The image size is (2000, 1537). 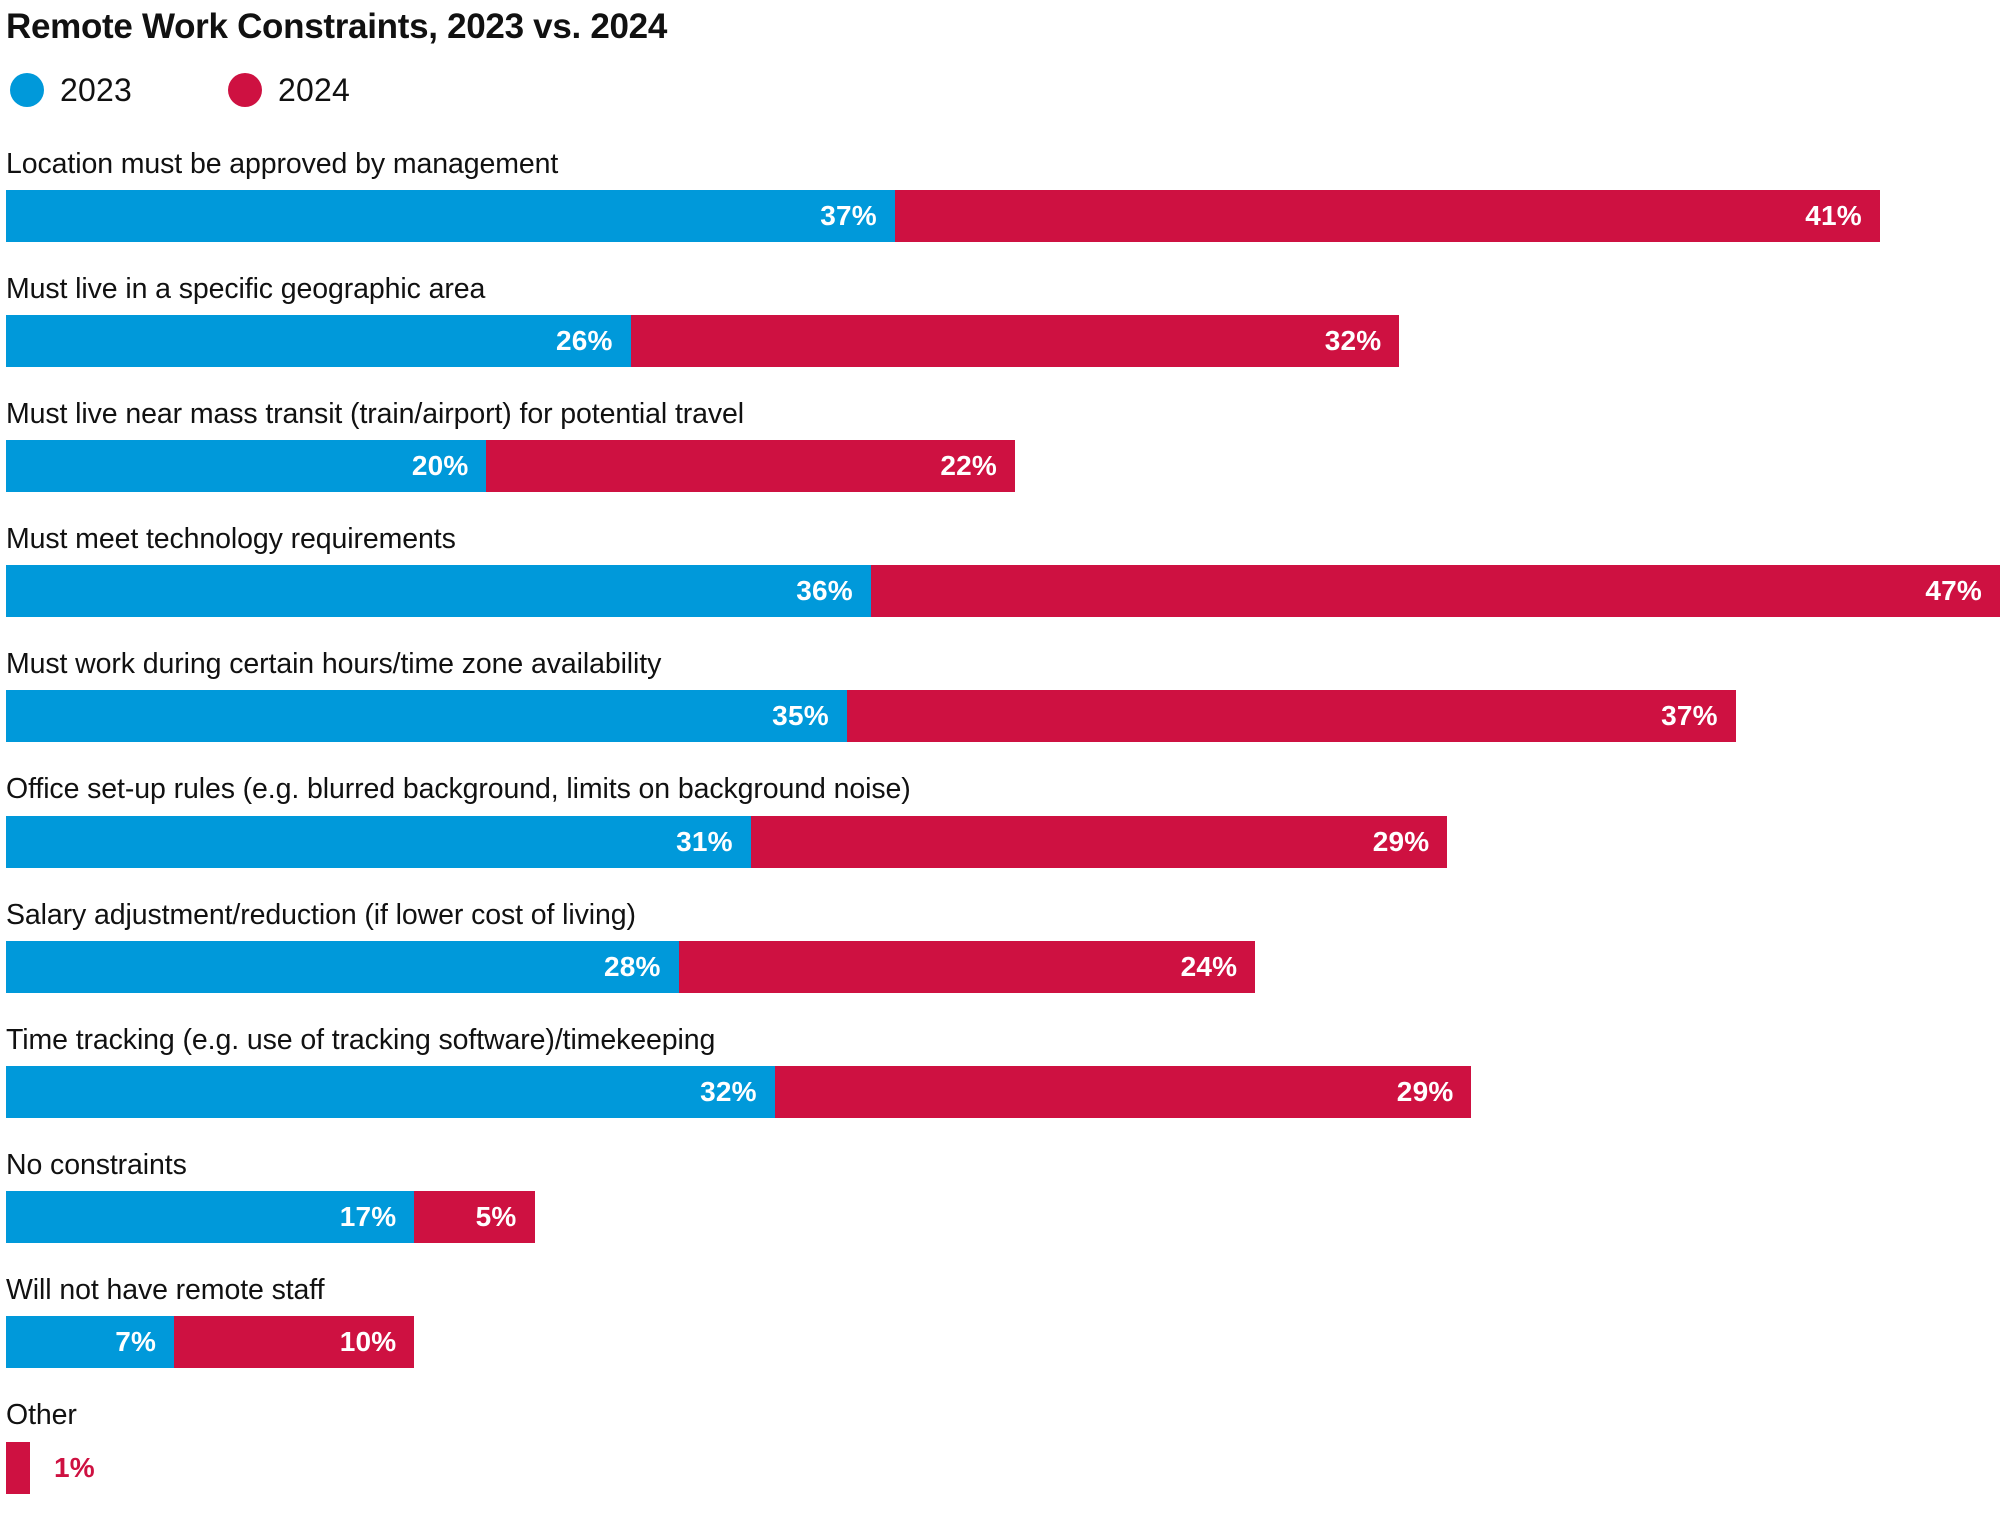 What do you see at coordinates (1000, 77) in the screenshot?
I see `chart-legend: 2023 2024` at bounding box center [1000, 77].